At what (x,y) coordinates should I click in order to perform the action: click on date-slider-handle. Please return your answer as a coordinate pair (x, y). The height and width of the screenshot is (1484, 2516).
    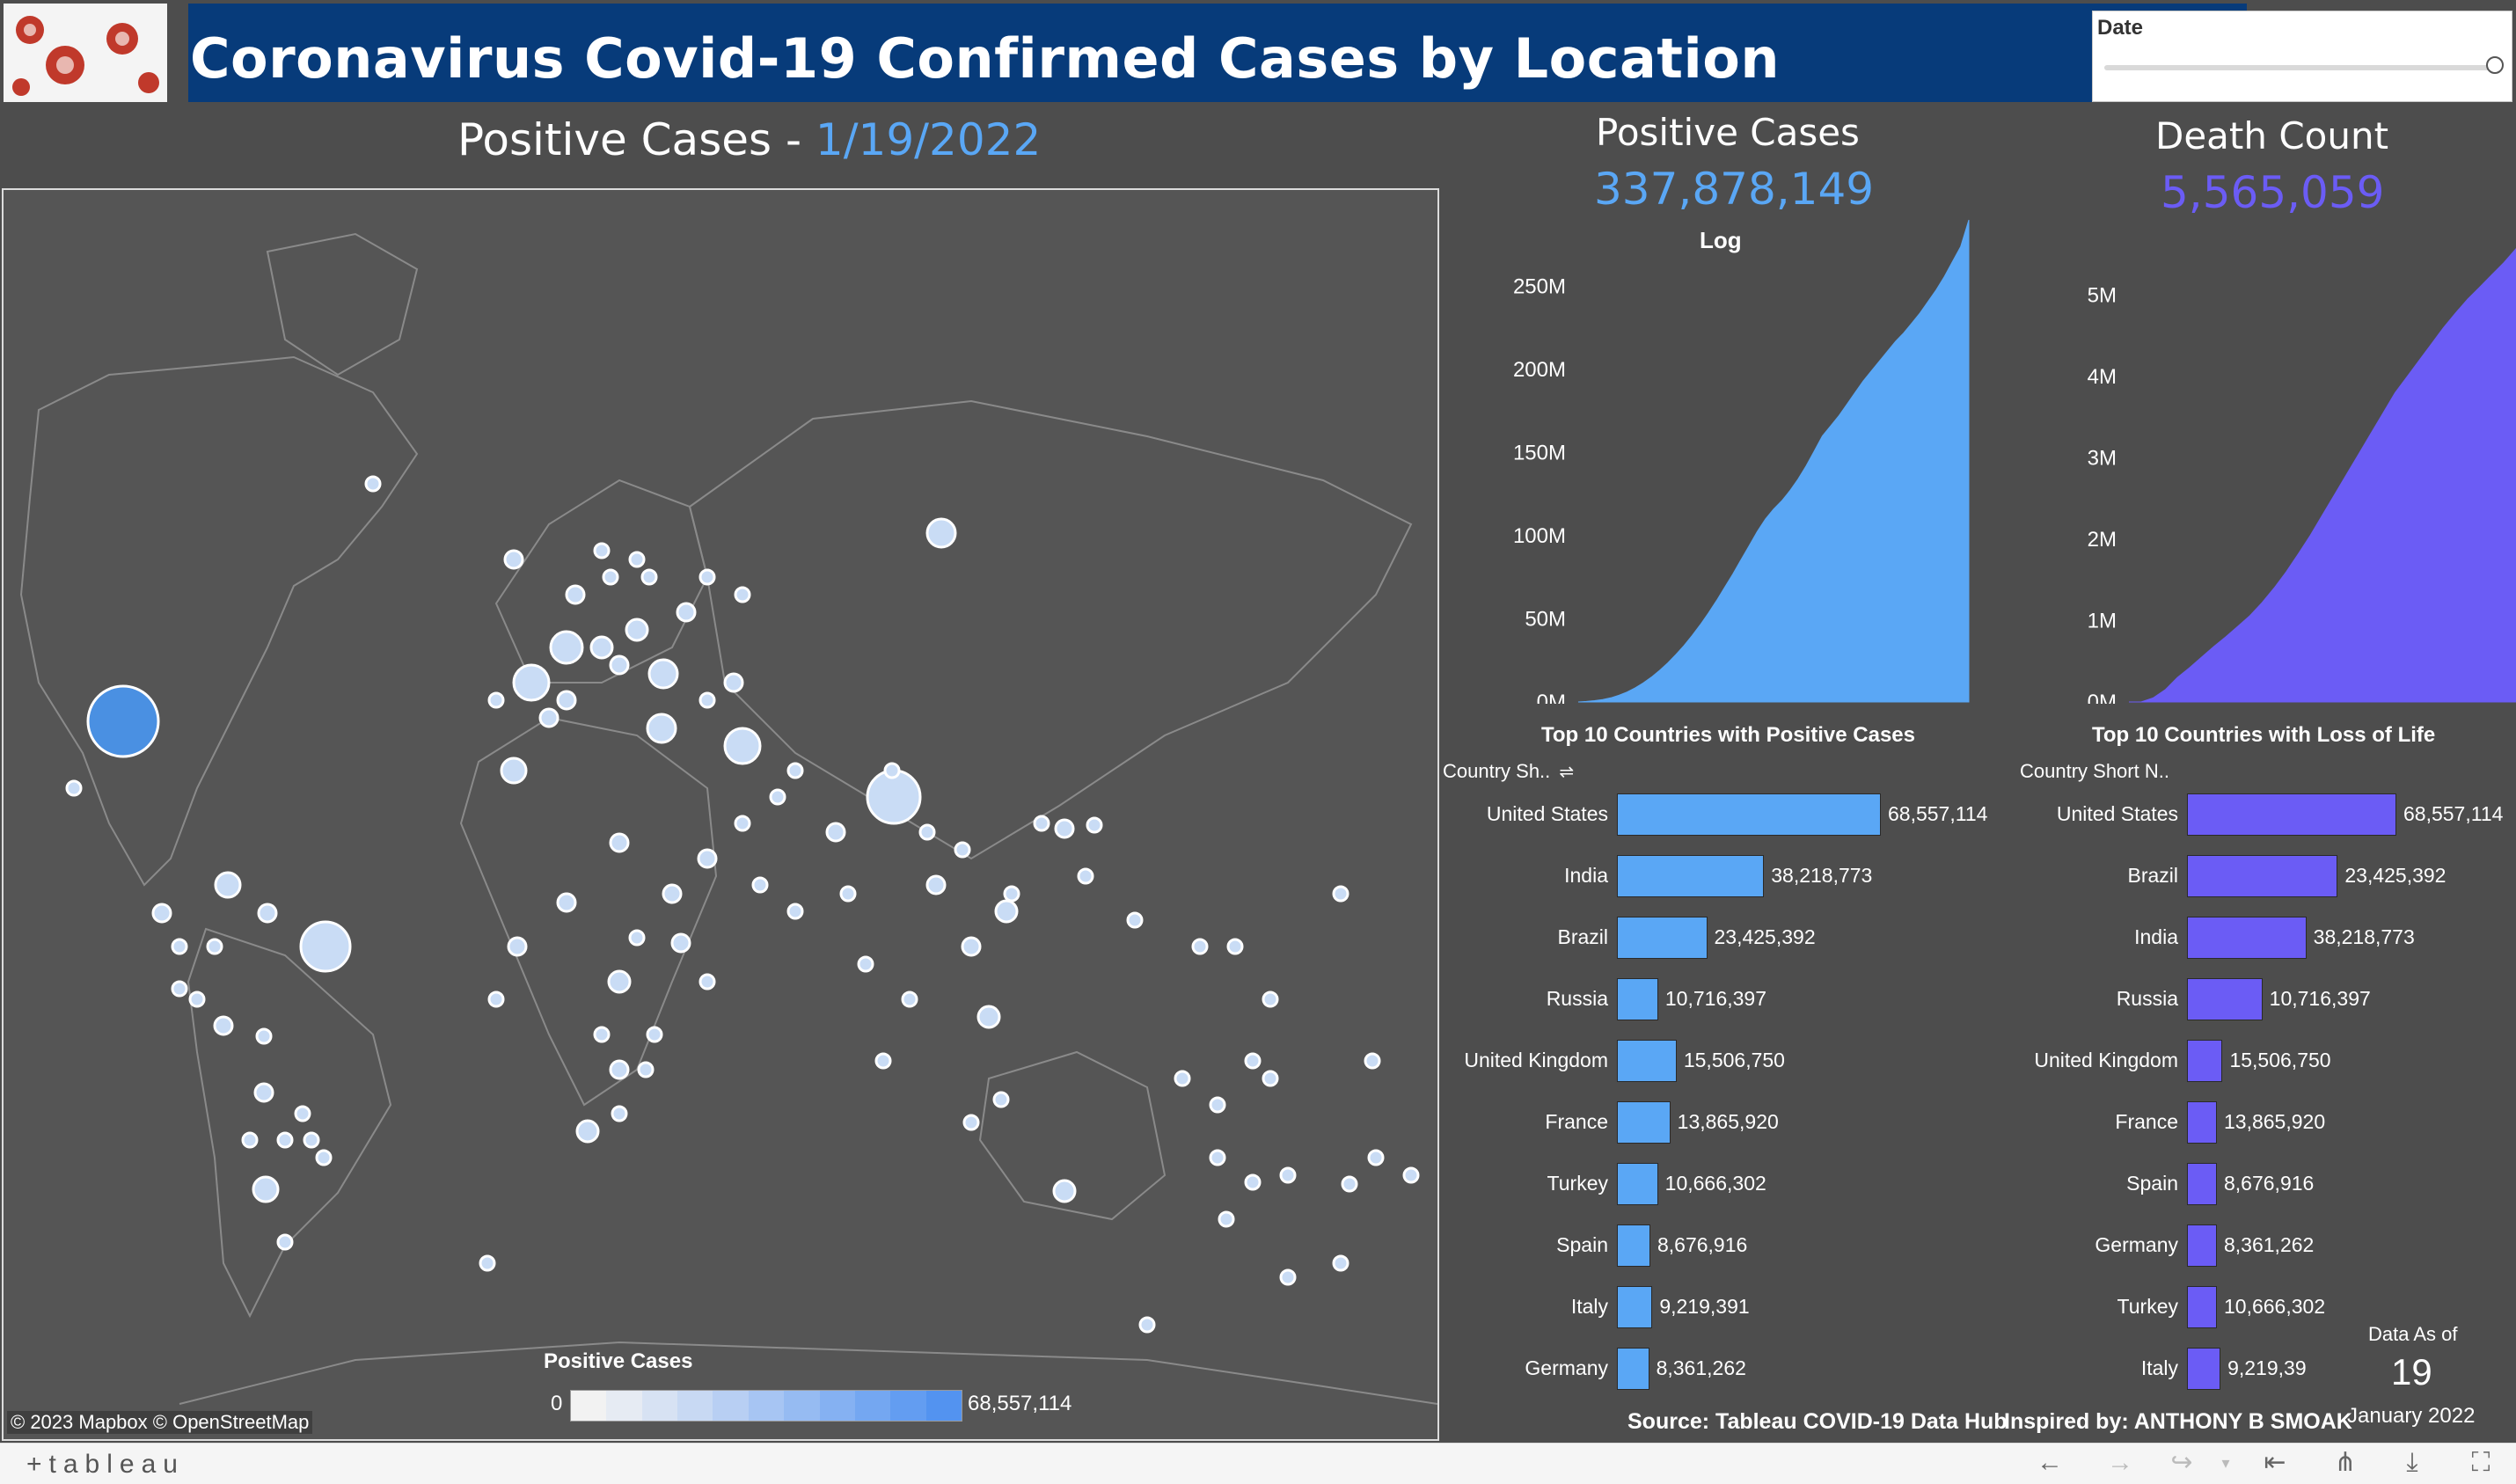
    Looking at the image, I should click on (2495, 65).